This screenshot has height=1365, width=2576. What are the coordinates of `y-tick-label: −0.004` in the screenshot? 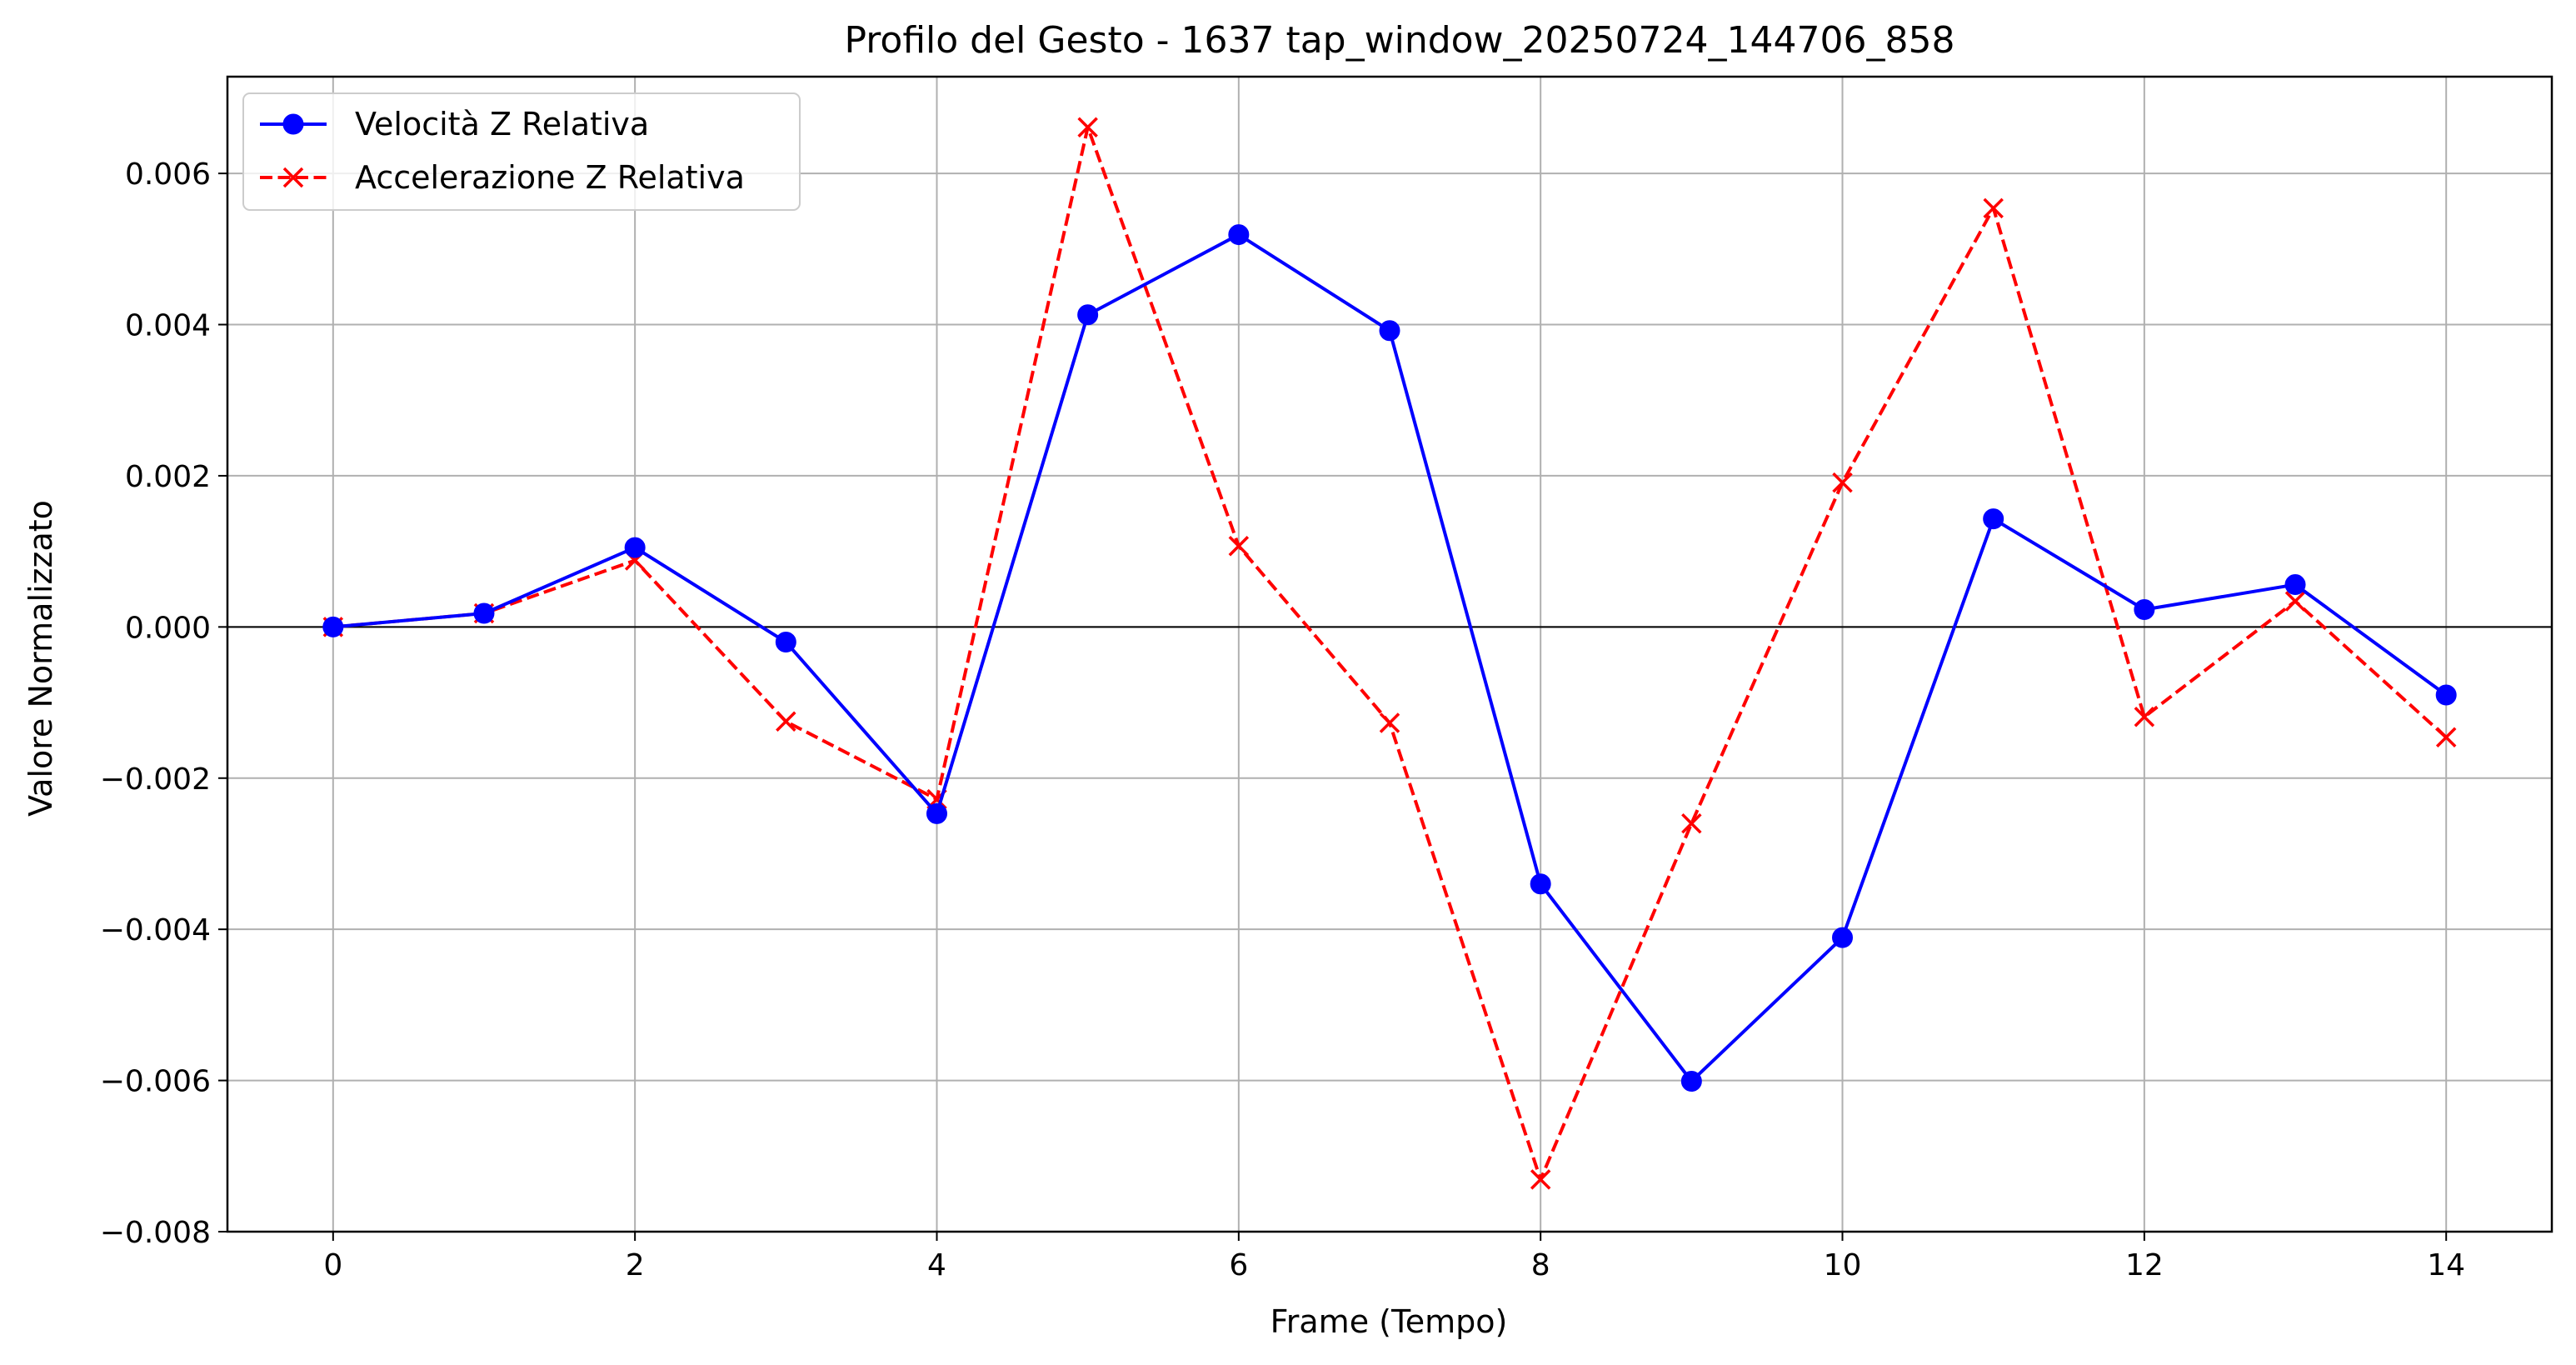 It's located at (155, 930).